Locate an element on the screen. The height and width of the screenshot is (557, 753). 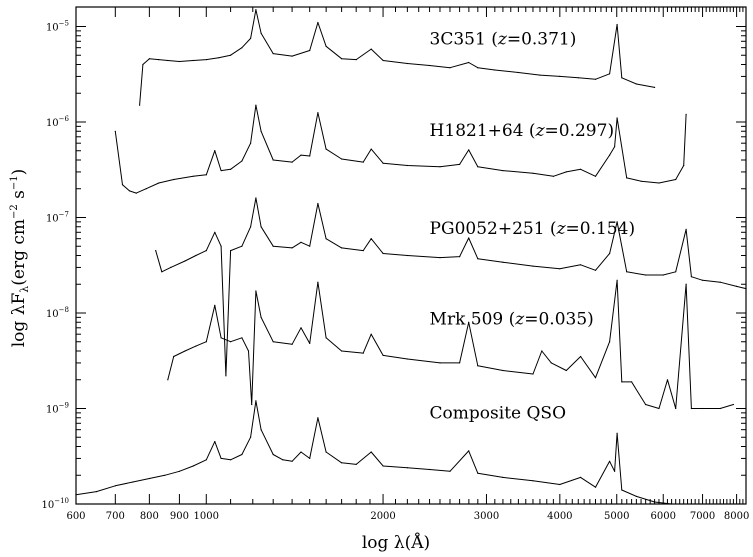
y-tick-label: 10⁻¹⁰ is located at coordinates (55, 504).